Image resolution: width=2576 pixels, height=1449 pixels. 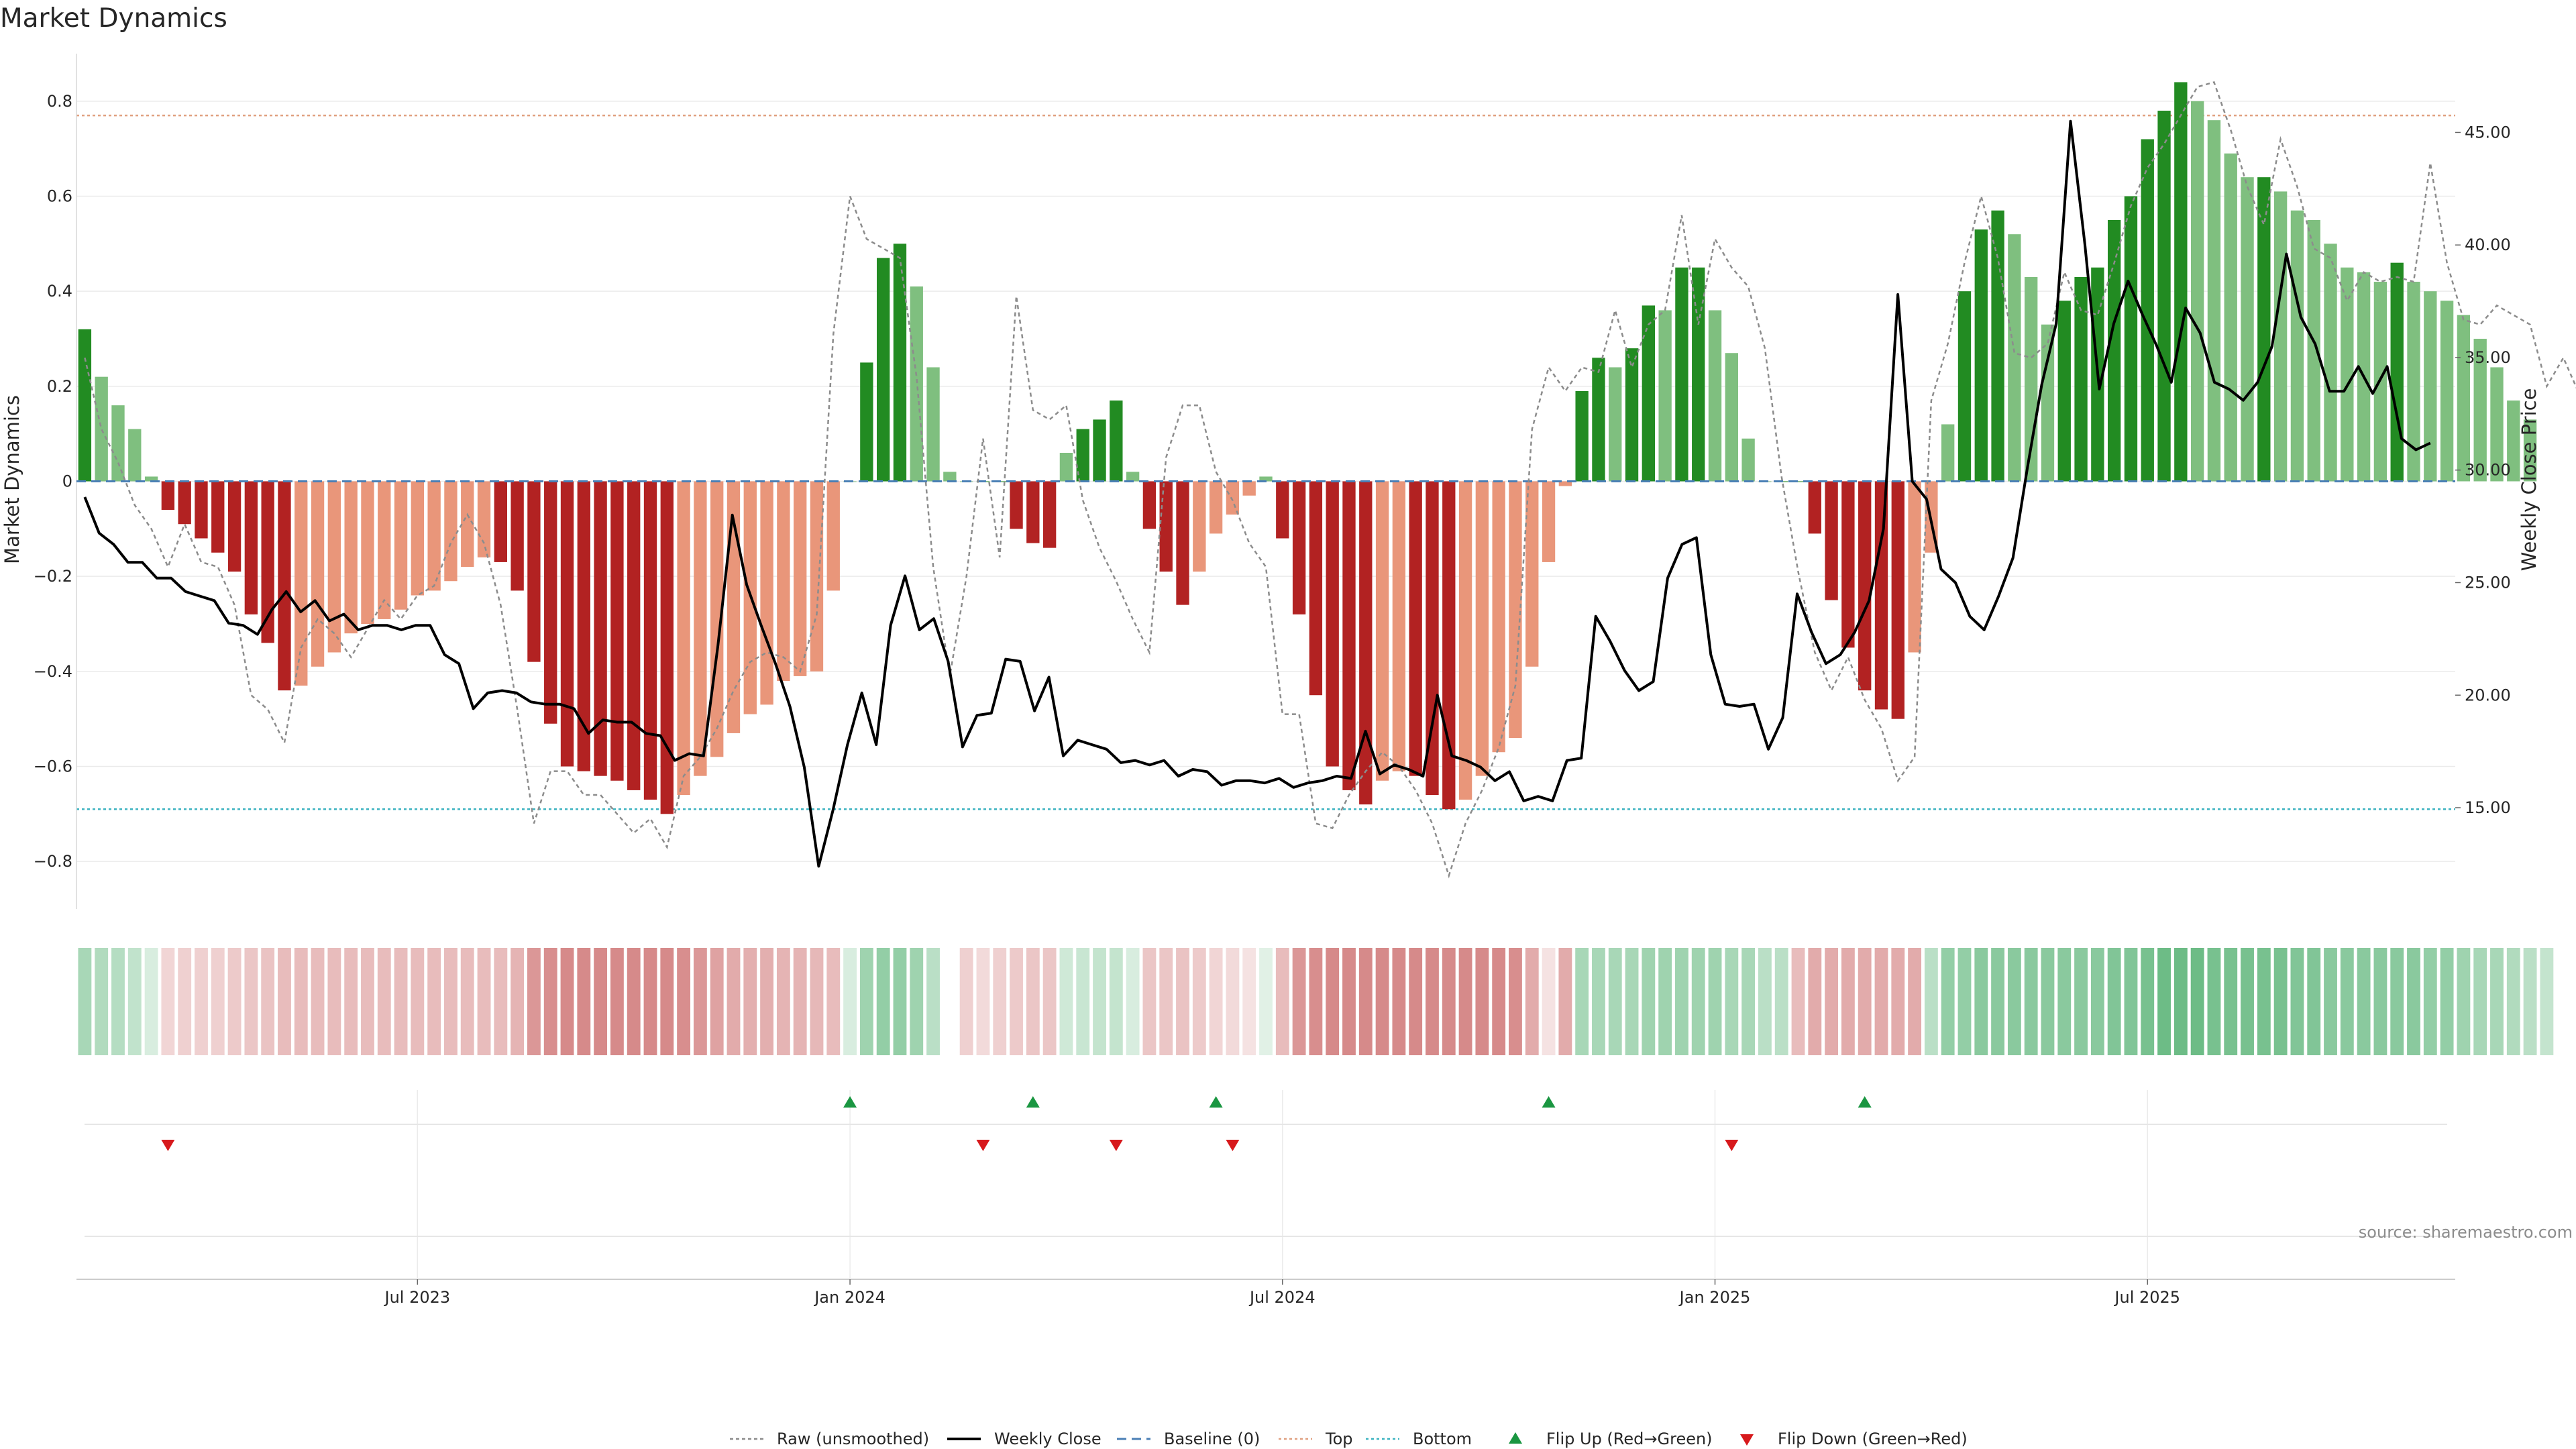 I want to click on legend-label: Raw (unsmoothed), so click(x=853, y=1439).